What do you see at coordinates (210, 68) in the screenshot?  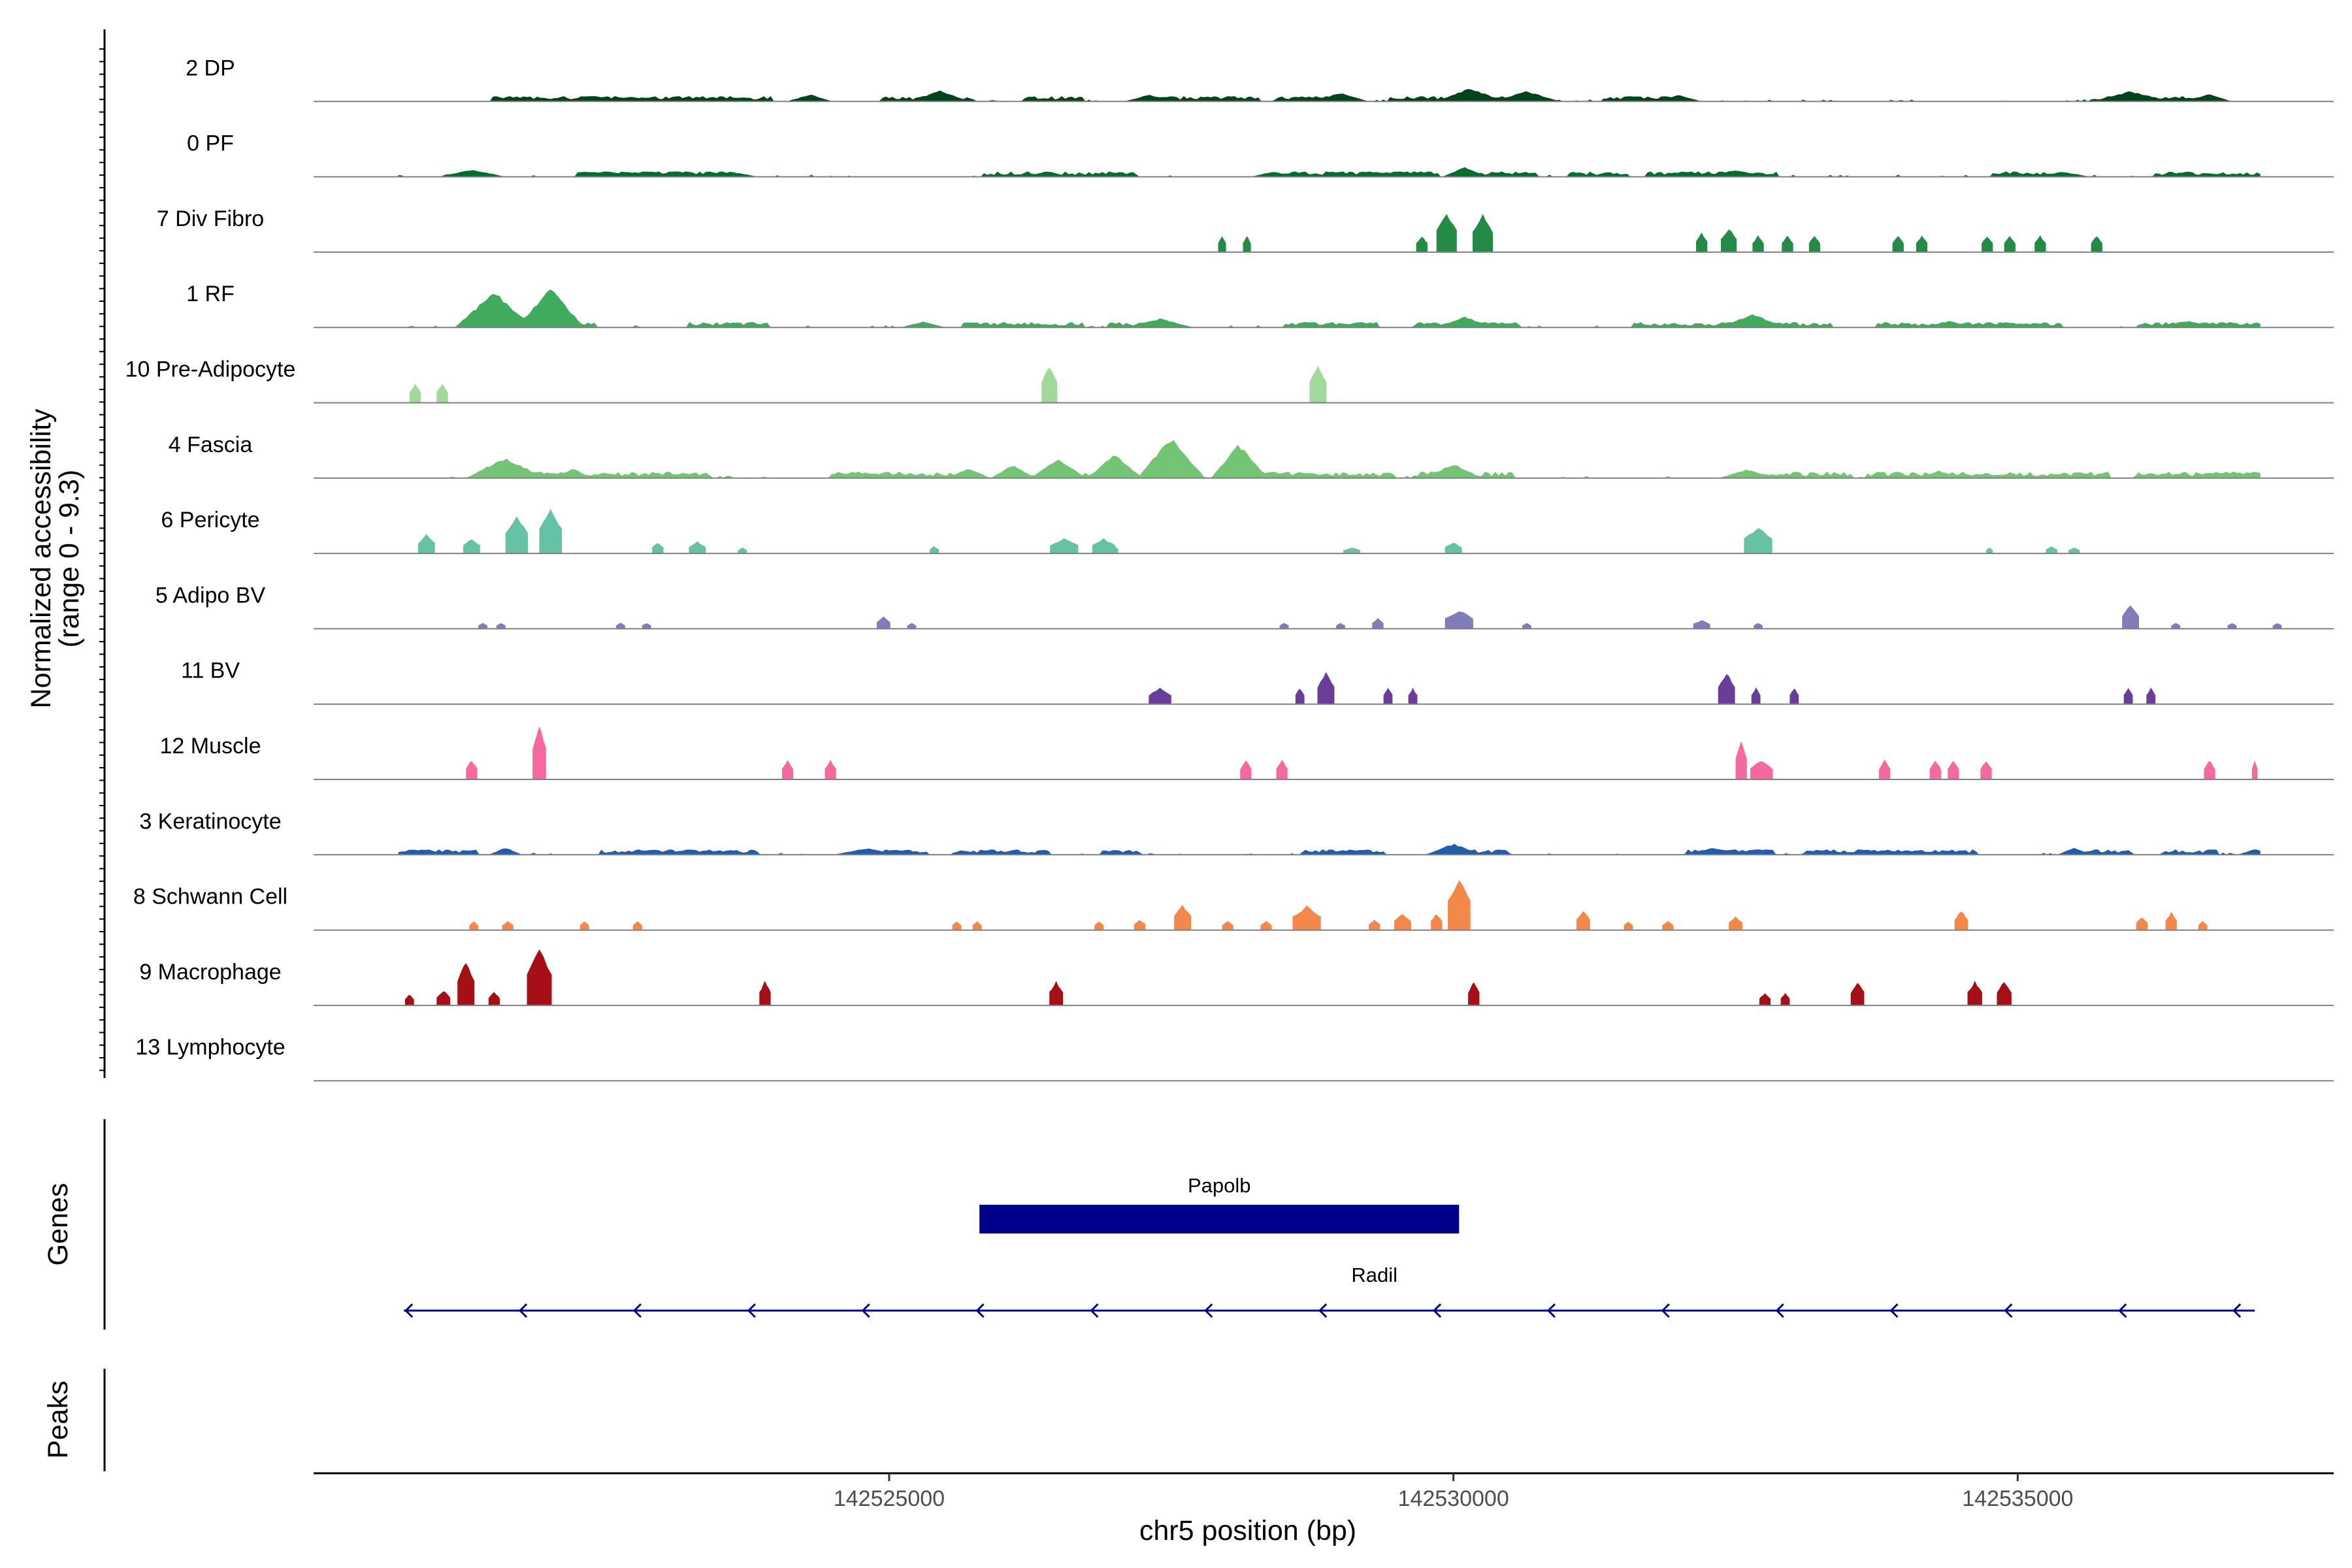 I see `track-label: 2 DP` at bounding box center [210, 68].